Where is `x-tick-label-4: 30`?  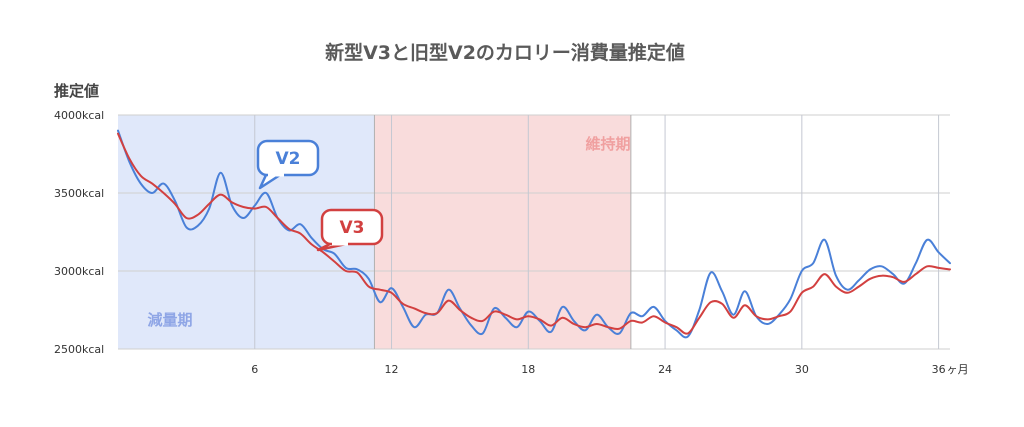 x-tick-label-4: 30 is located at coordinates (802, 369).